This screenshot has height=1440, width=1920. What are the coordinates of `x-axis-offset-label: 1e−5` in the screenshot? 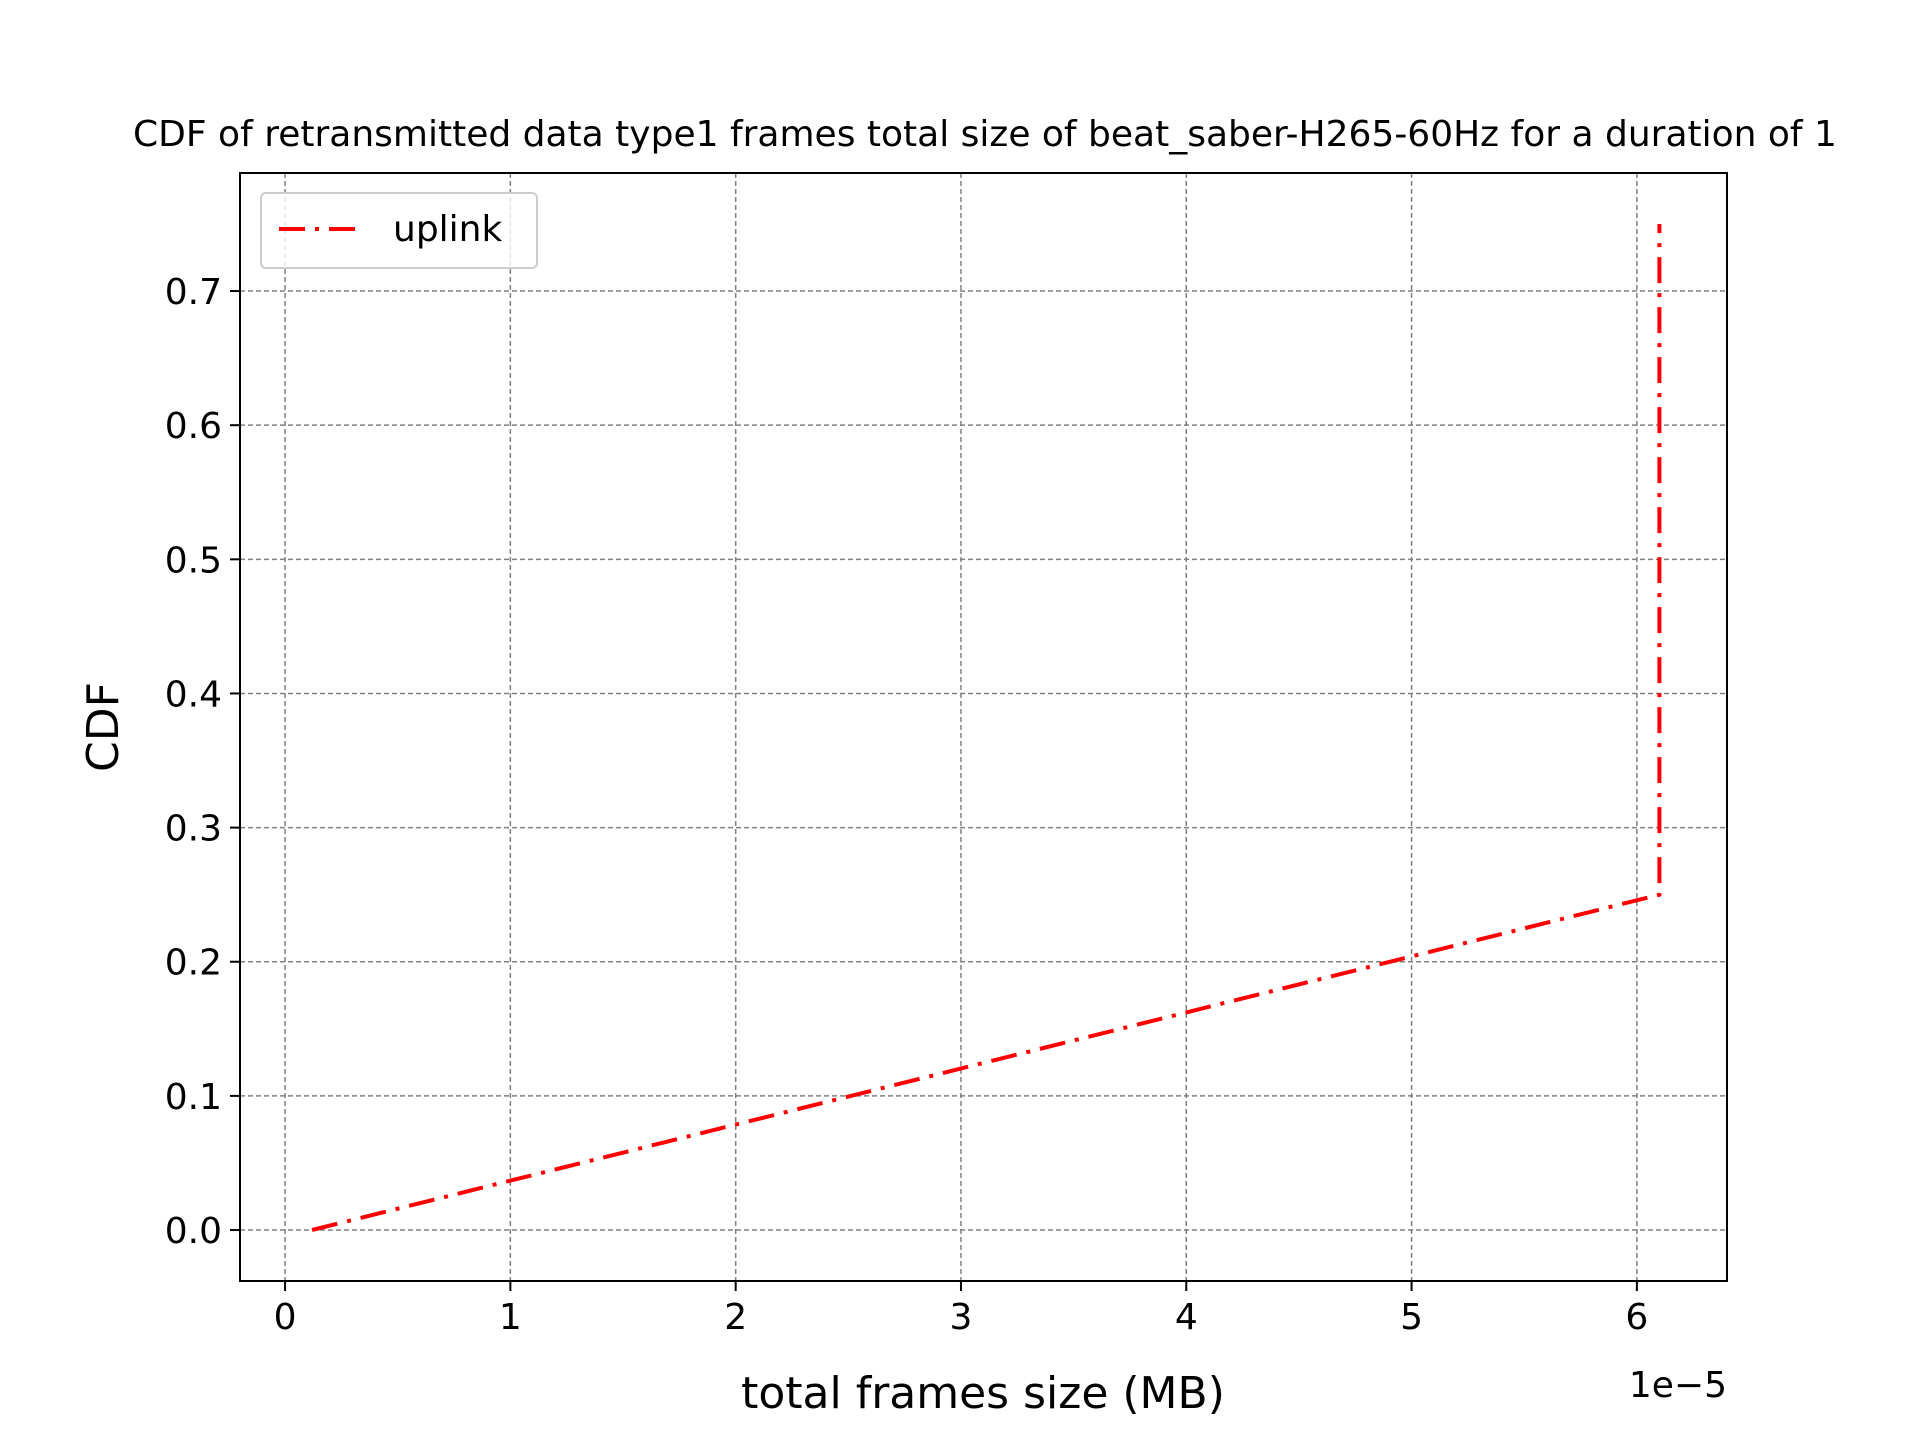 It's located at (1678, 1385).